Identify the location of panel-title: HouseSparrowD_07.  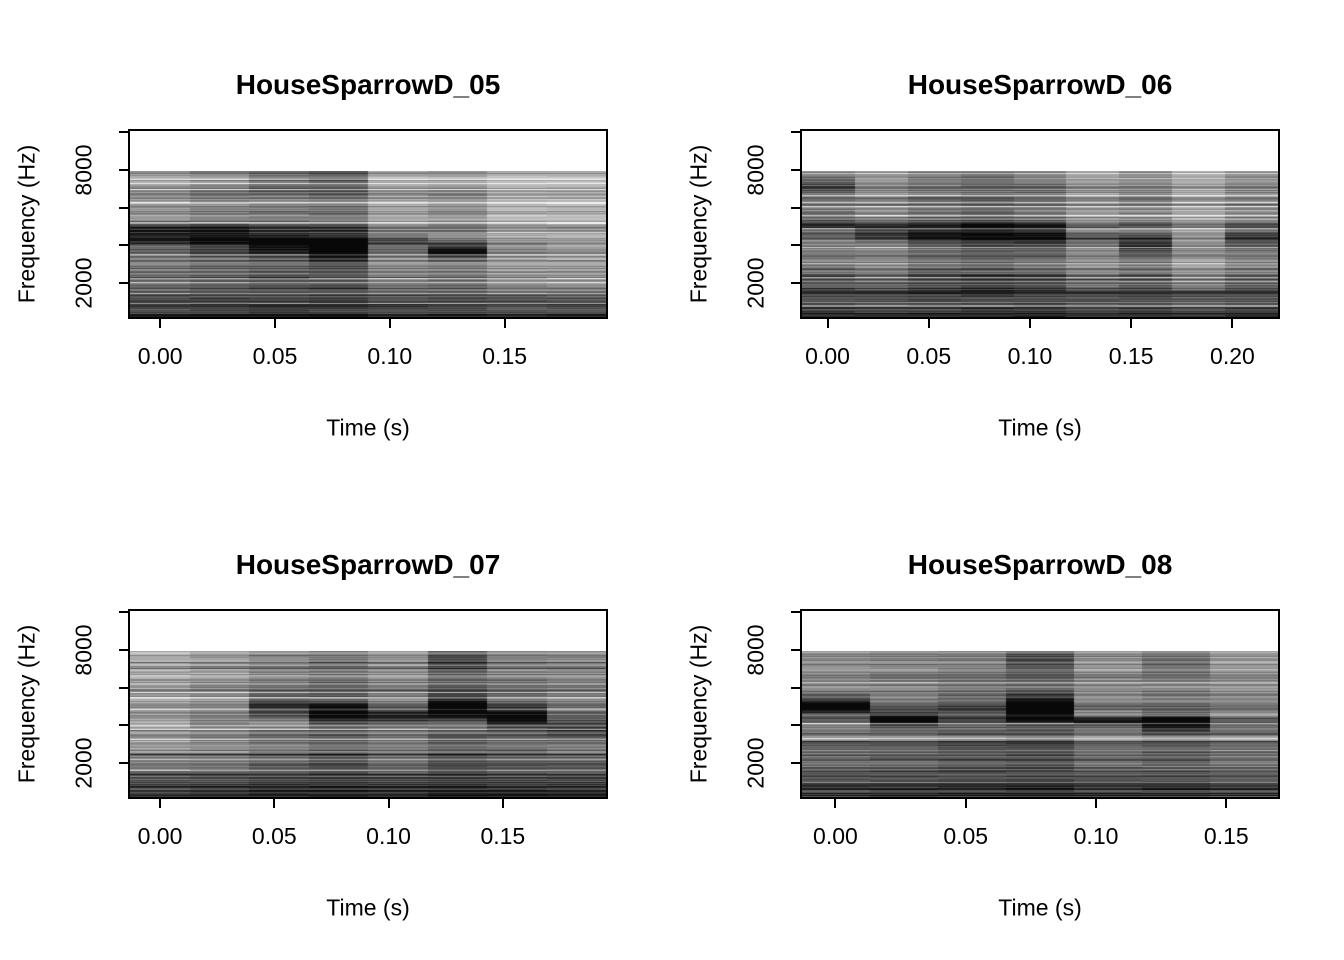
(368, 565).